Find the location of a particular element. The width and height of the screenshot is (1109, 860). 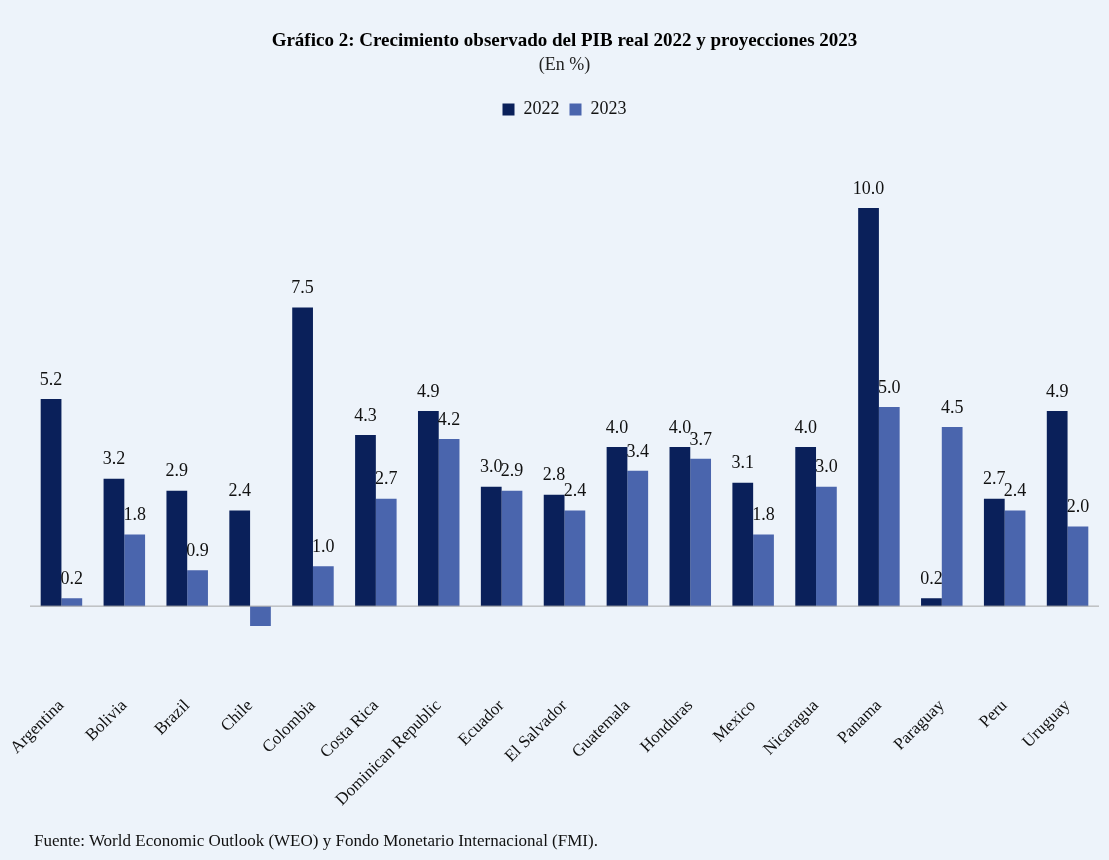

data-label: 10.0 is located at coordinates (868, 187).